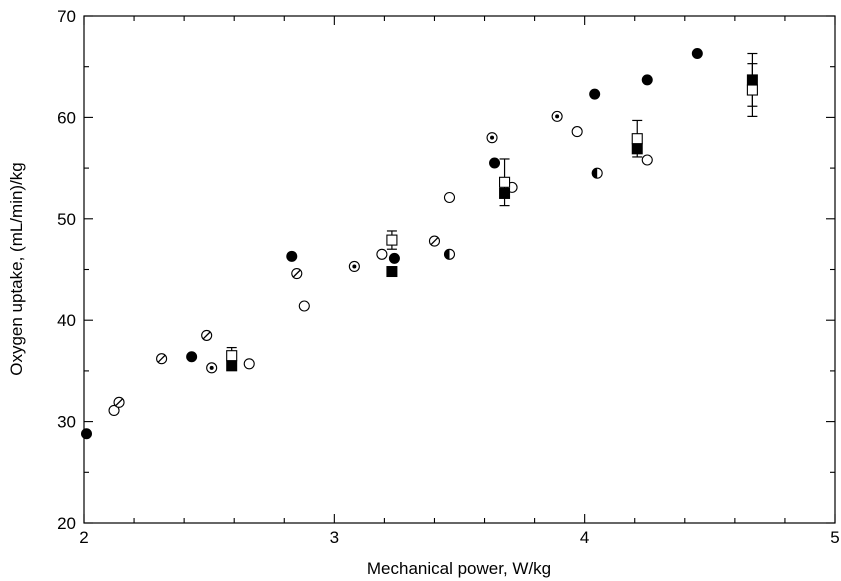 The height and width of the screenshot is (581, 841). I want to click on x-tick-label: 4, so click(584, 537).